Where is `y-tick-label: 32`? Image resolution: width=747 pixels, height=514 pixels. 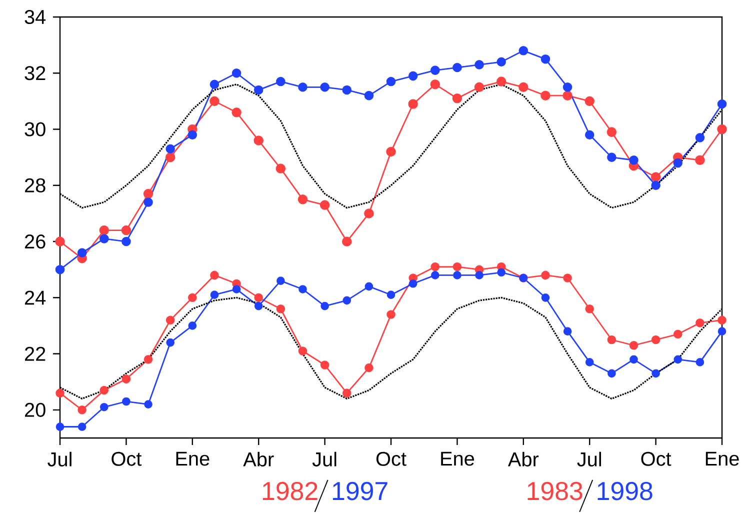
y-tick-label: 32 is located at coordinates (35, 73).